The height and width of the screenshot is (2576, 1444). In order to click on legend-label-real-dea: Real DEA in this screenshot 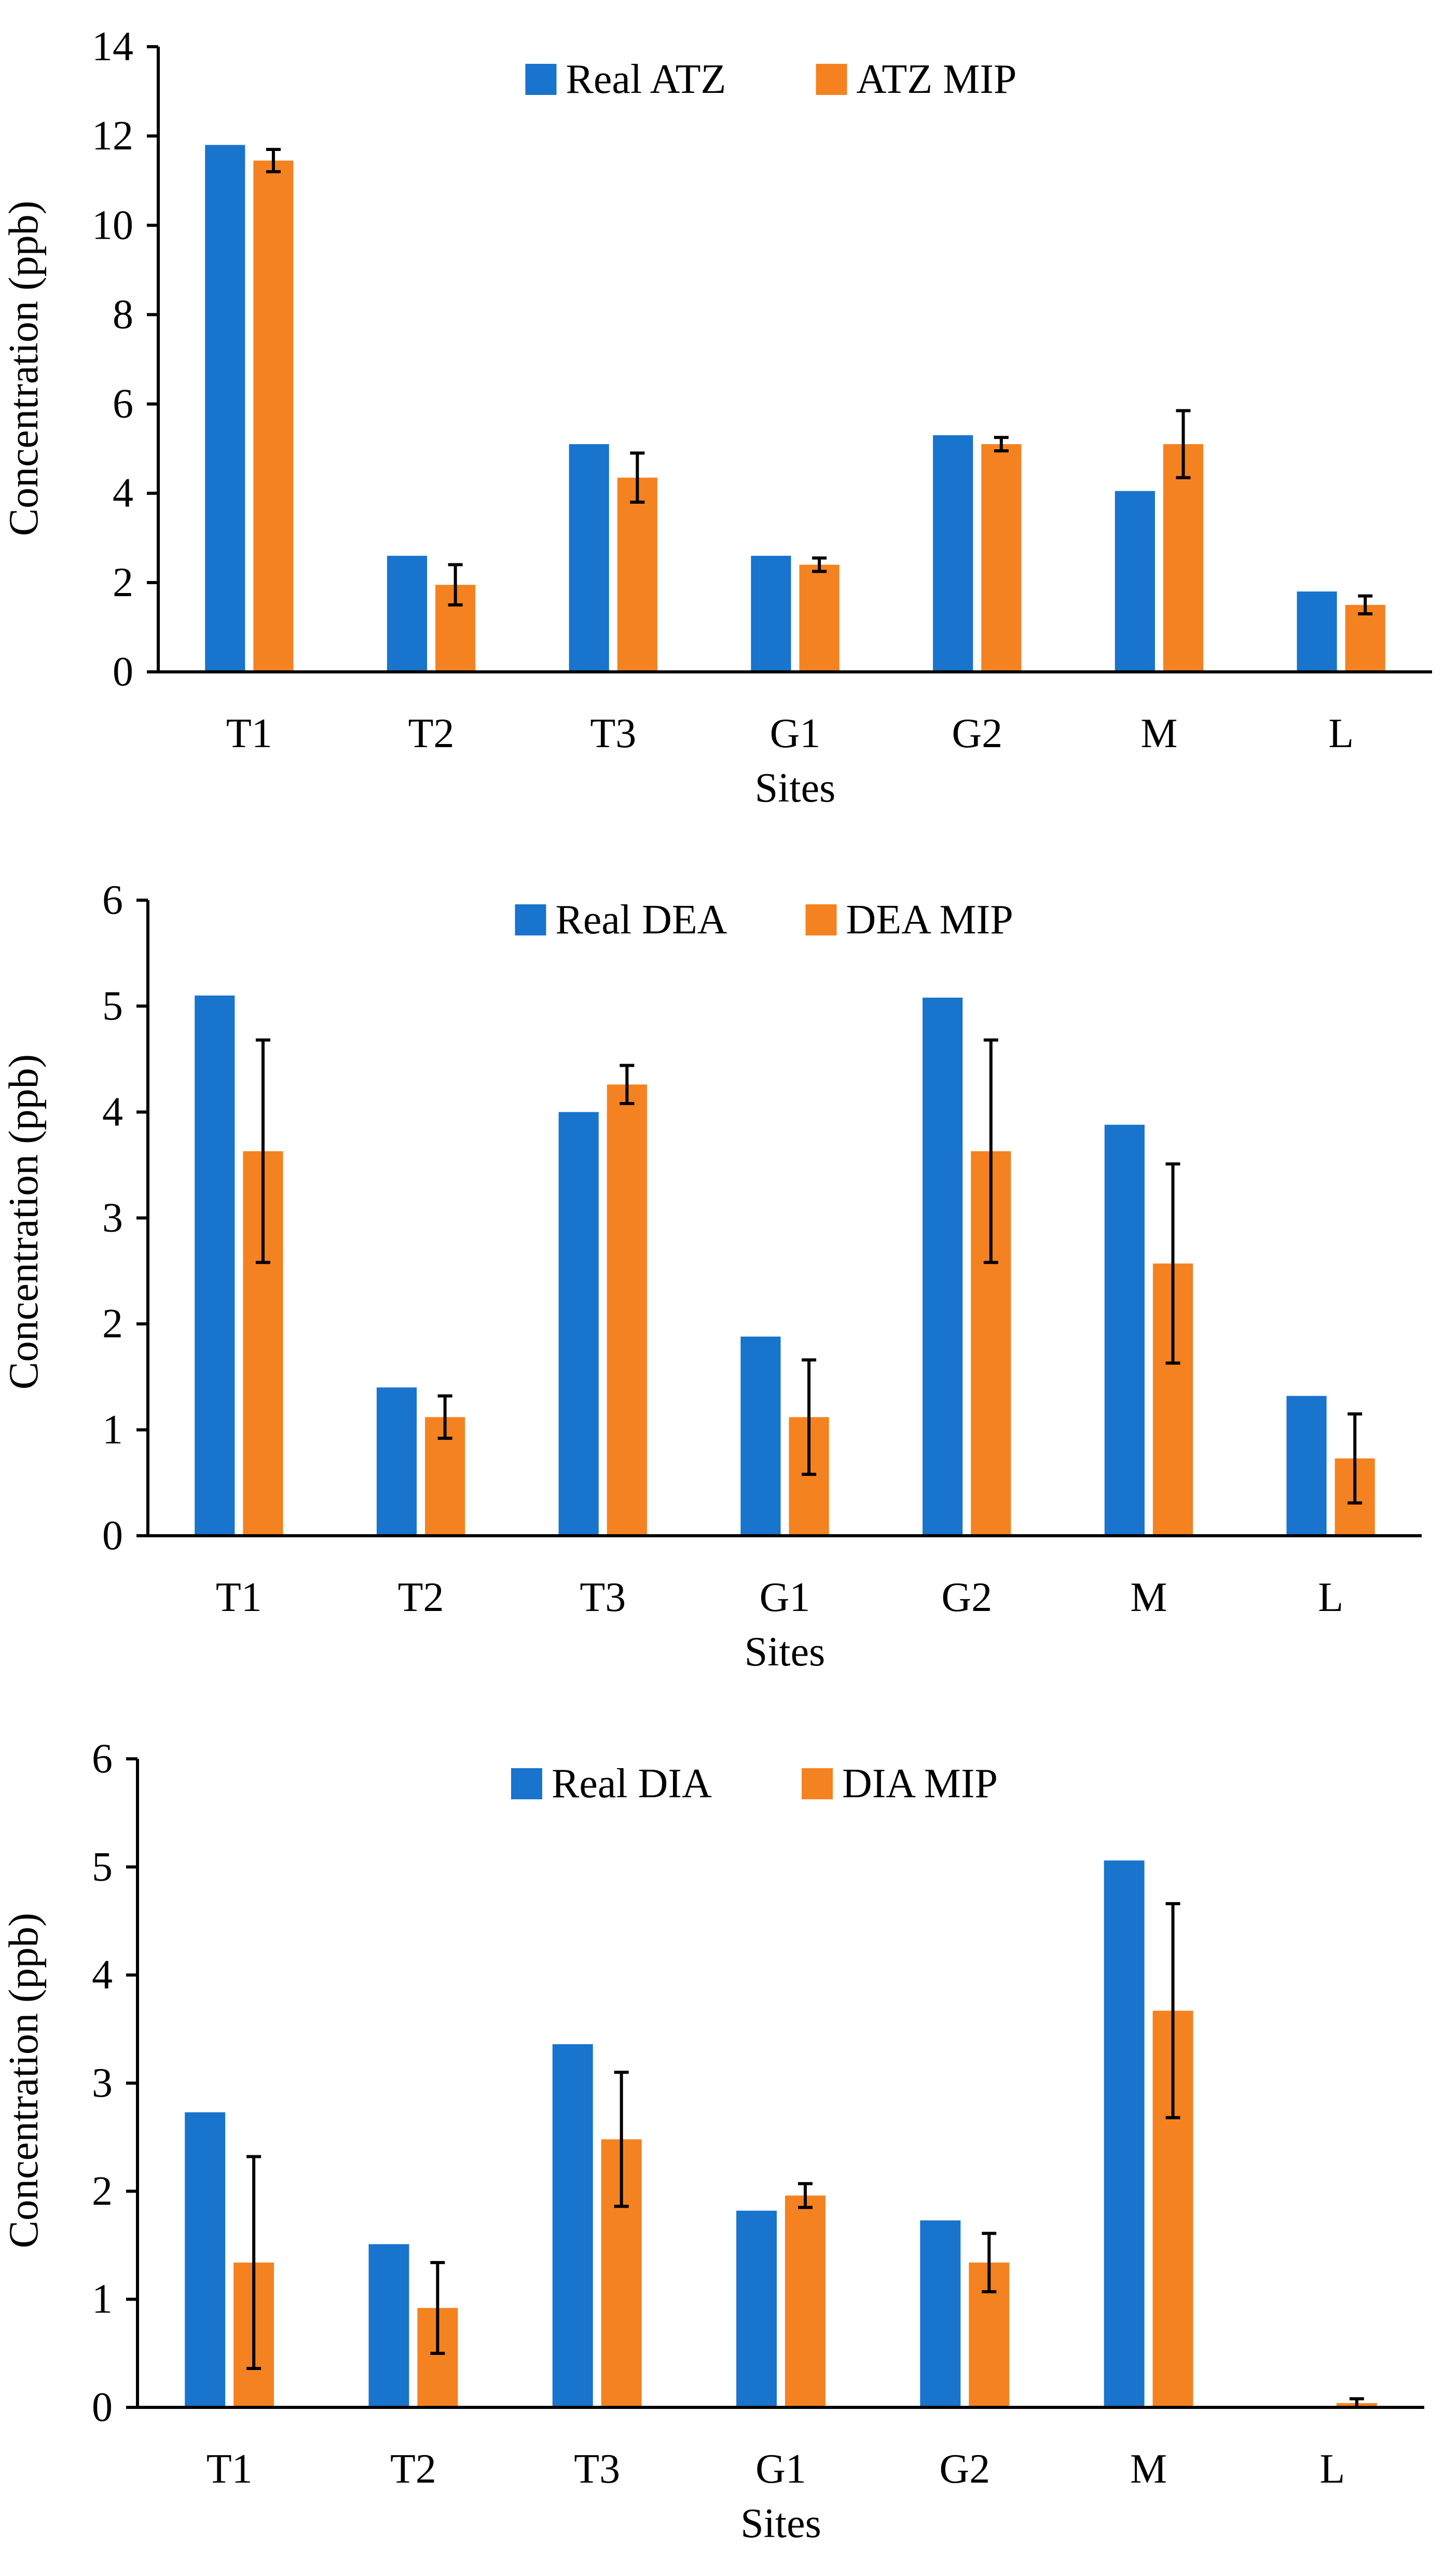, I will do `click(641, 920)`.